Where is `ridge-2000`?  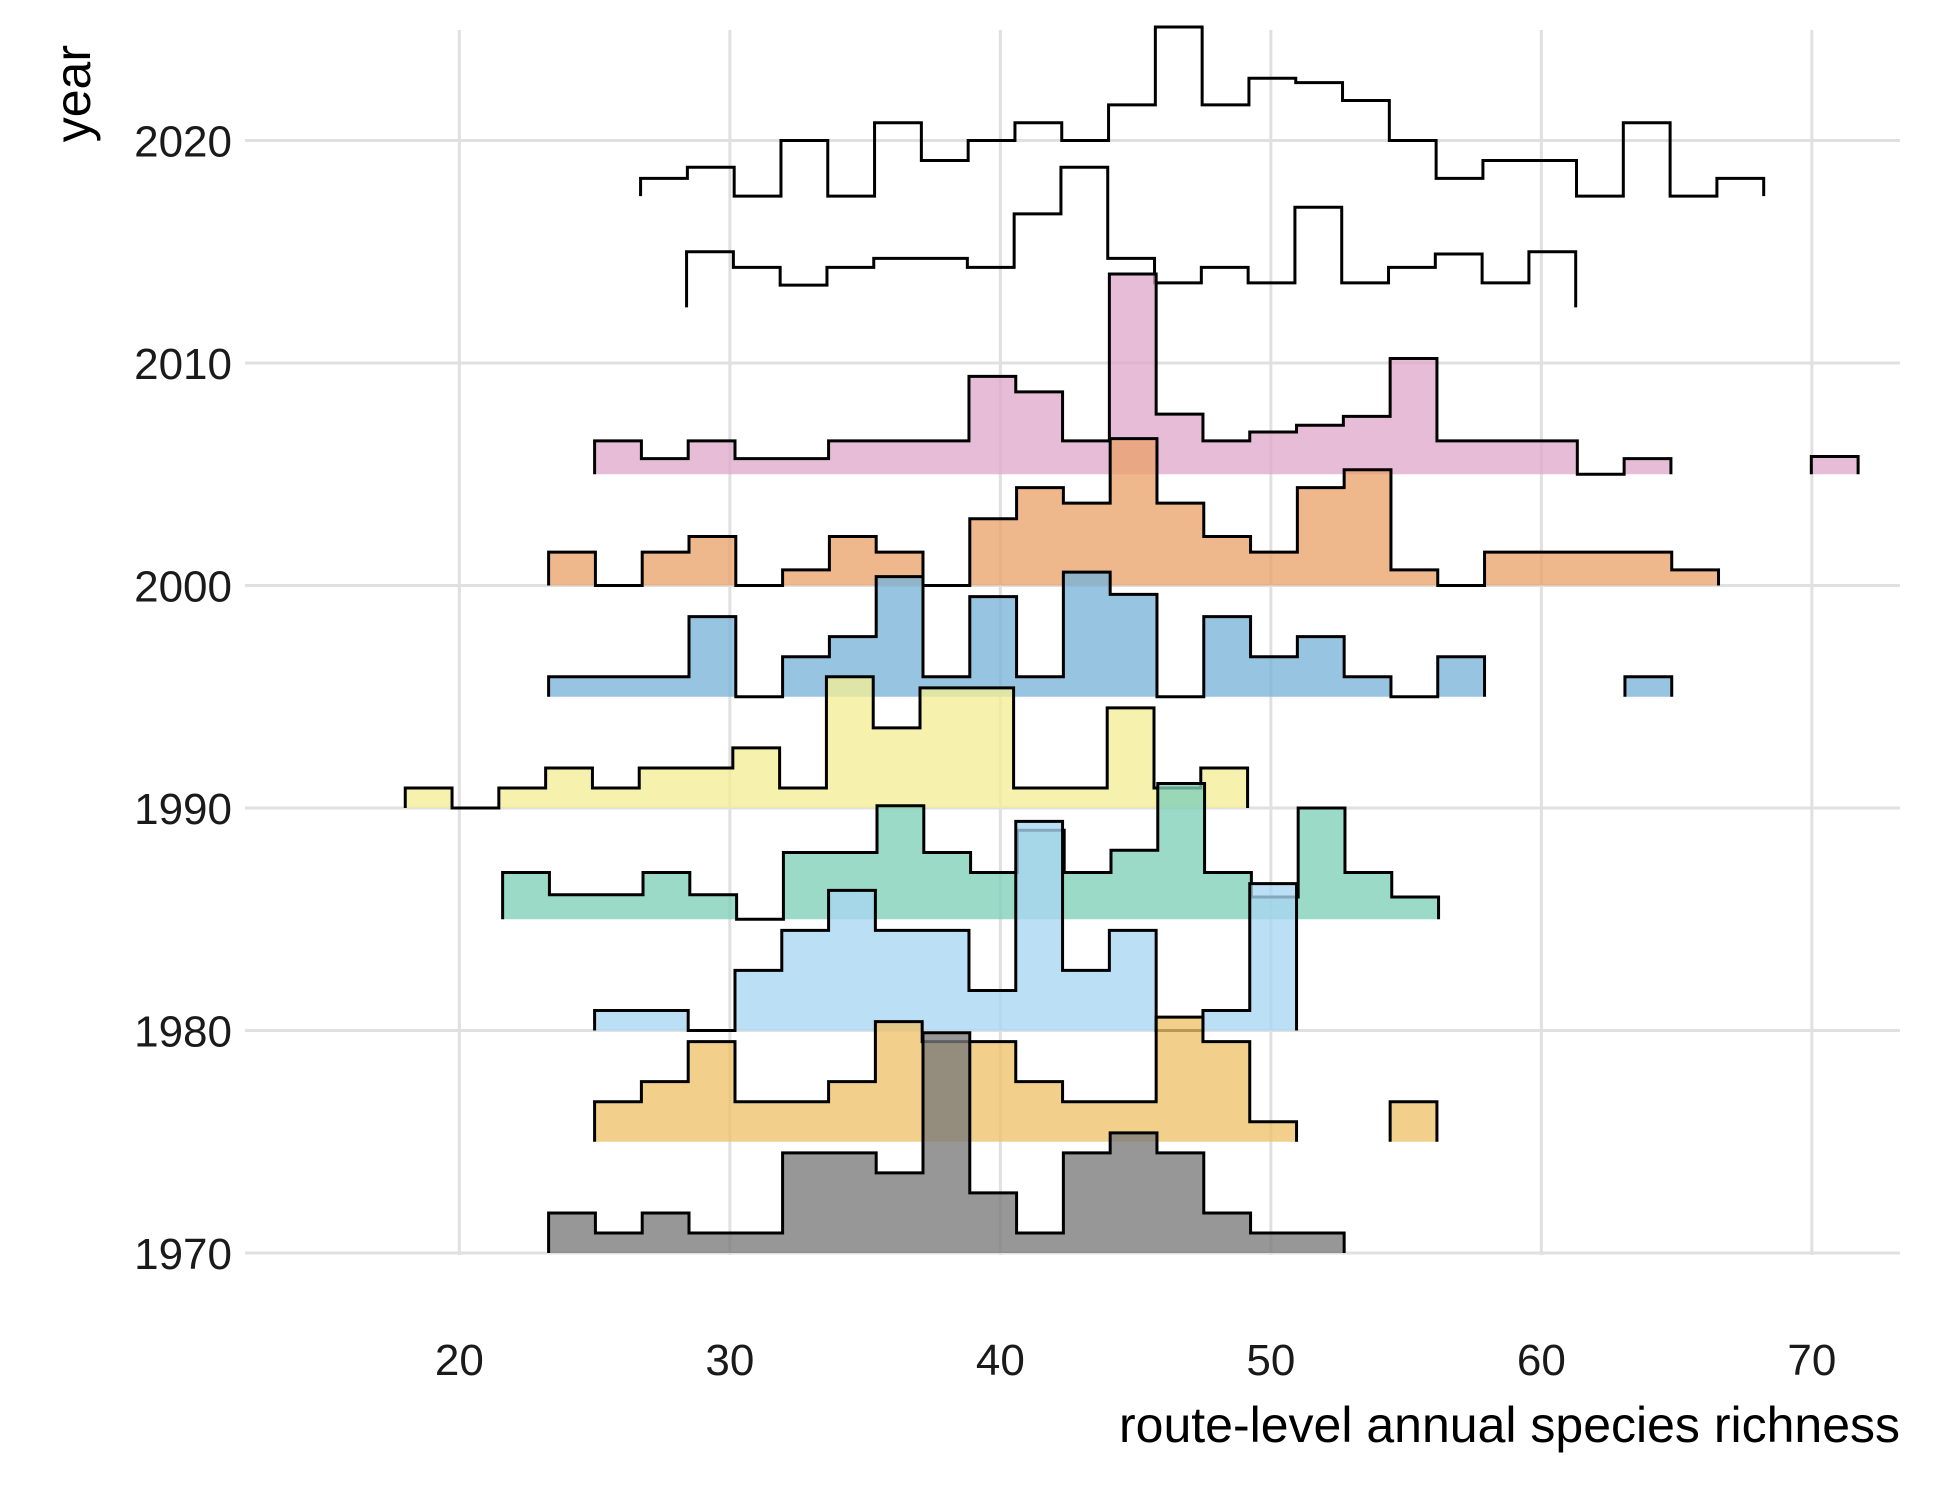 ridge-2000 is located at coordinates (1134, 512).